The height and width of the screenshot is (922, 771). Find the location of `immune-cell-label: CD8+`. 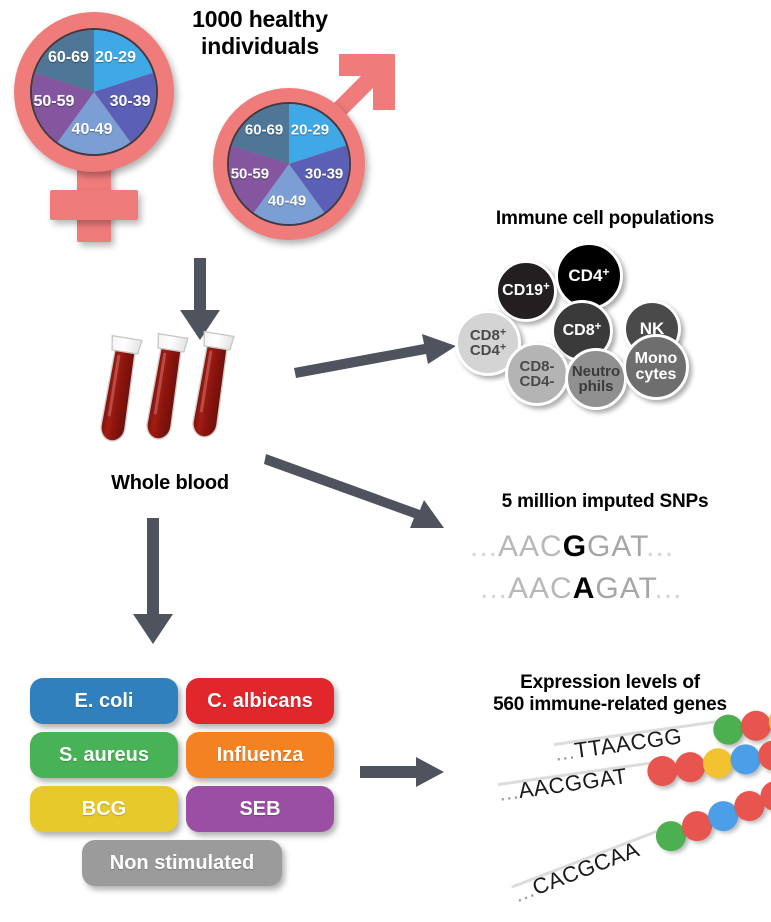

immune-cell-label: CD8+ is located at coordinates (582, 330).